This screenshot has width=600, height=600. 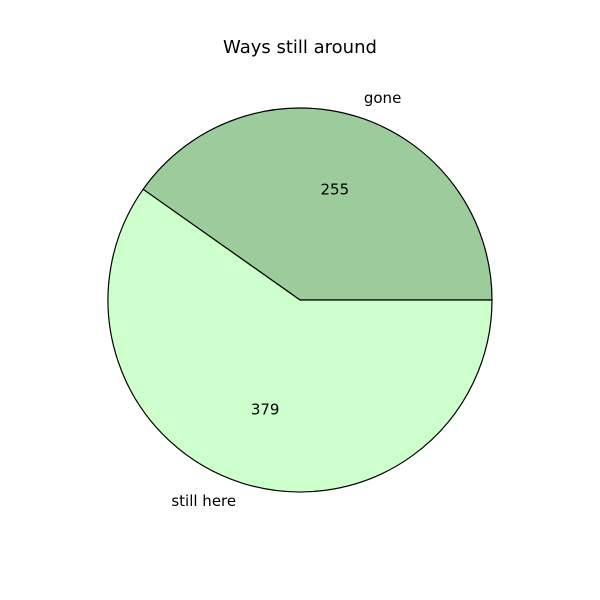 I want to click on slice-label-gone: gone, so click(x=382, y=98).